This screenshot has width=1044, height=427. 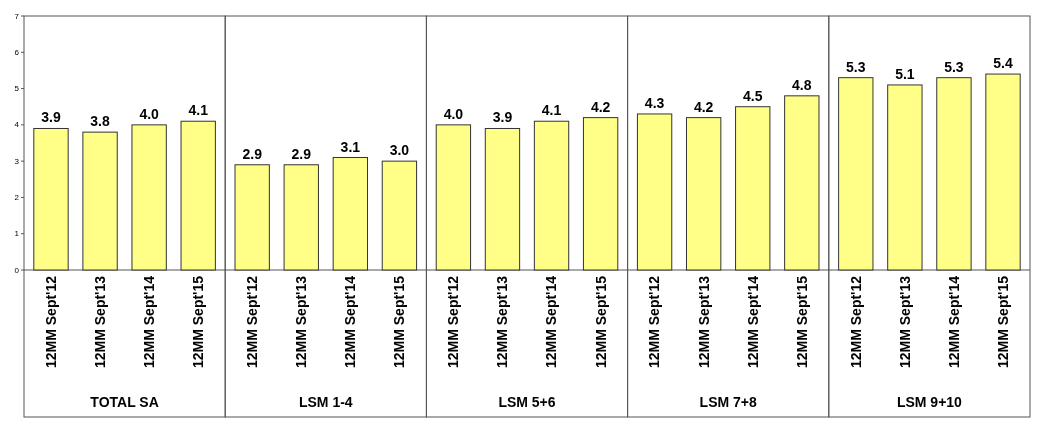 What do you see at coordinates (17, 52) in the screenshot?
I see `y-tick-label: 6` at bounding box center [17, 52].